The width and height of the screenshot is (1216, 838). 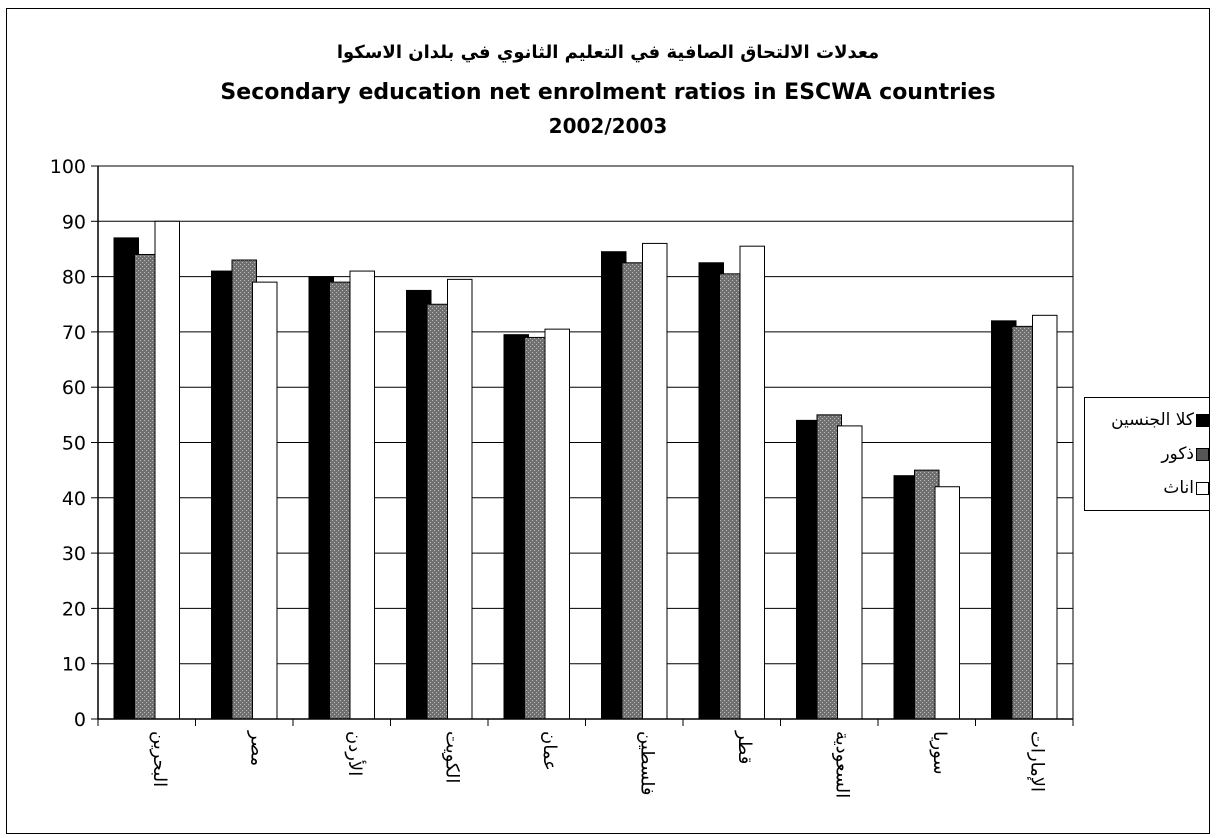 I want to click on y-tick-label: 0, so click(x=80, y=720).